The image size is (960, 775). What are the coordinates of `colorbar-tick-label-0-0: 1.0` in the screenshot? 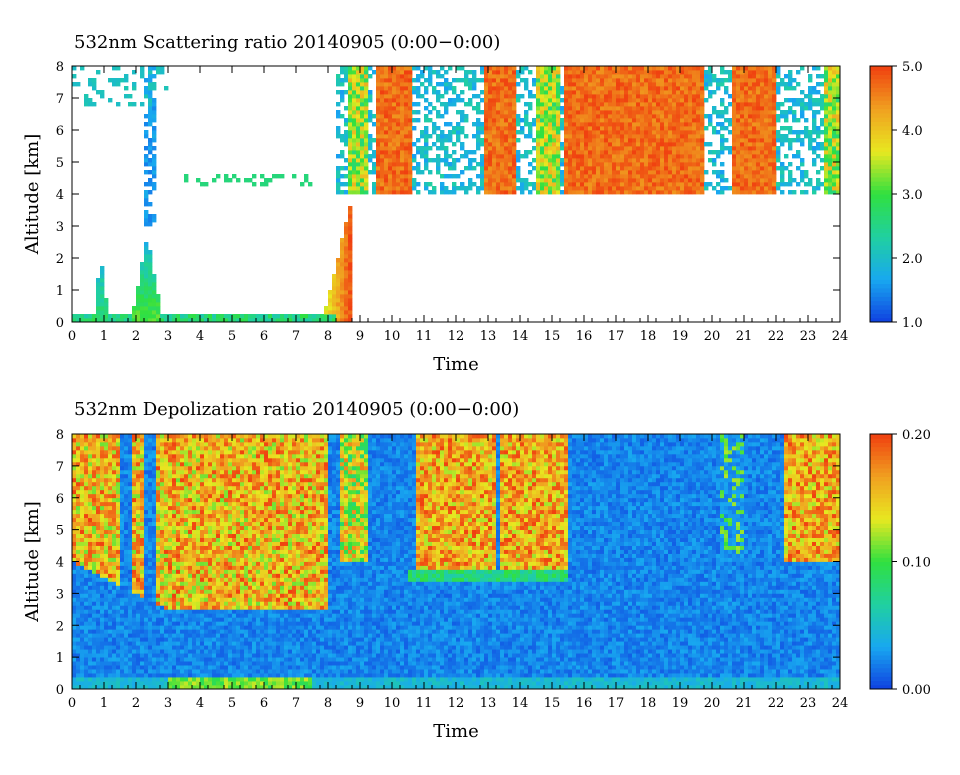 It's located at (912, 323).